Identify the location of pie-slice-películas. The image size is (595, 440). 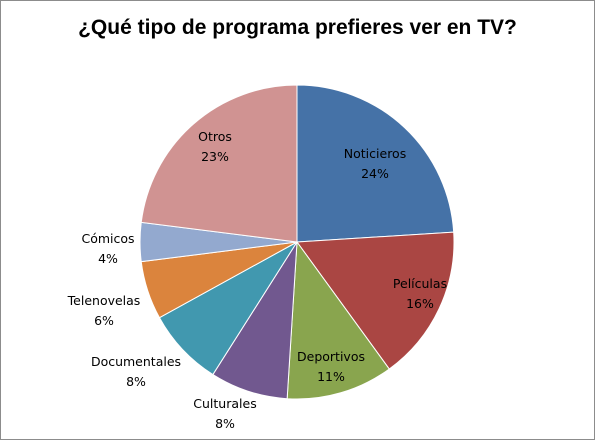
(375, 300).